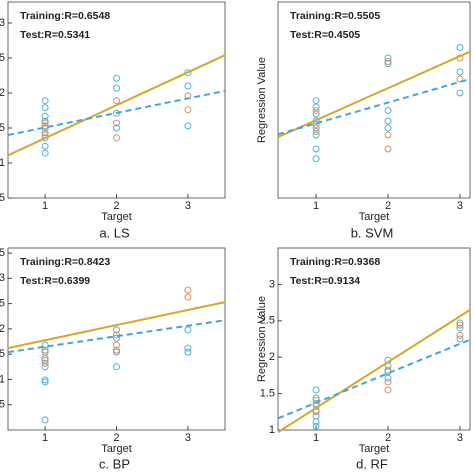  Describe the element at coordinates (114, 232) in the screenshot. I see `panel-title: a. LS` at that location.